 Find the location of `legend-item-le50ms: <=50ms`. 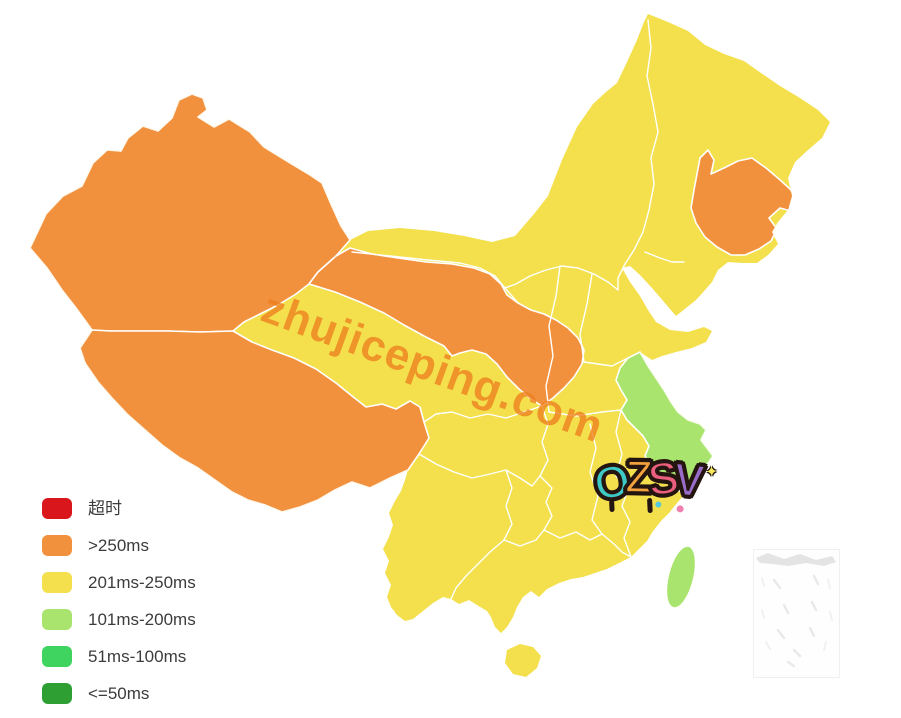

legend-item-le50ms: <=50ms is located at coordinates (119, 693).